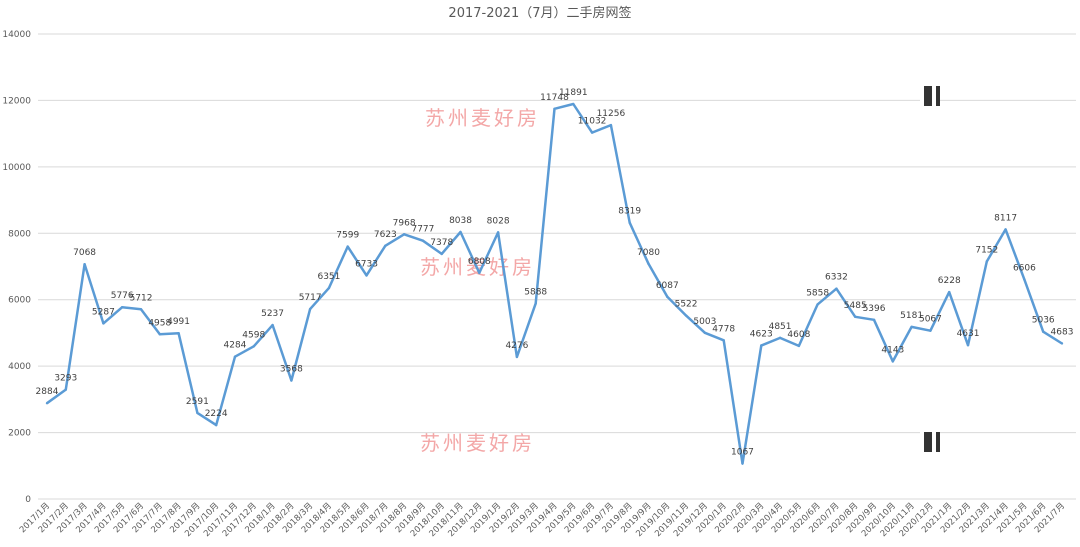 This screenshot has width=1080, height=547. What do you see at coordinates (310, 298) in the screenshot?
I see `data-label: 5717` at bounding box center [310, 298].